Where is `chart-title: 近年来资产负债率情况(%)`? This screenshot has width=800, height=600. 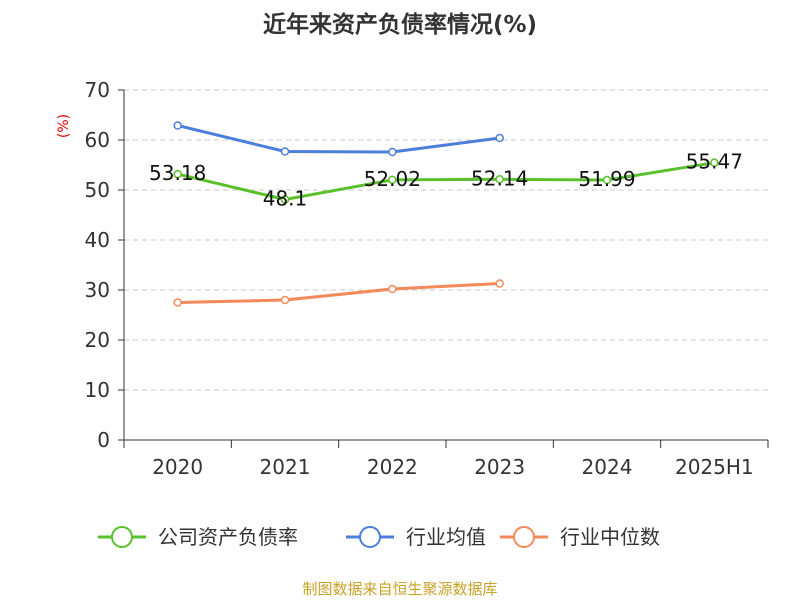 chart-title: 近年来资产负债率情况(%) is located at coordinates (400, 24).